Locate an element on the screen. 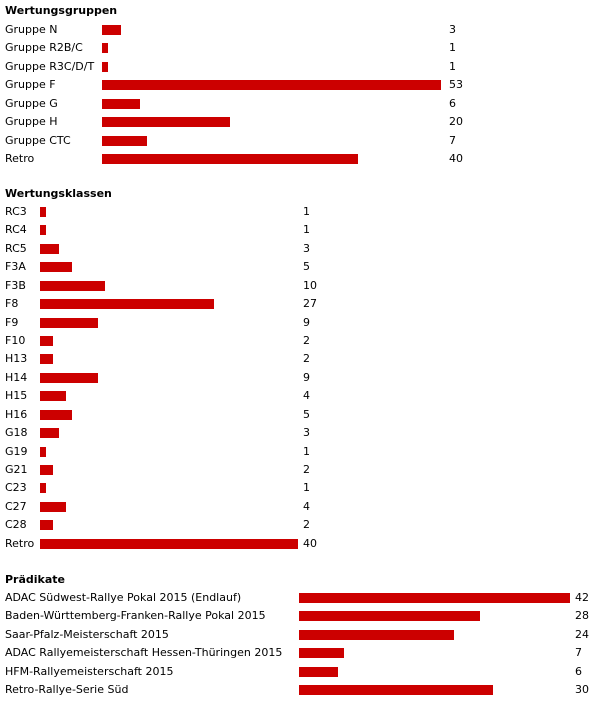  category-label: F3A is located at coordinates (15, 266).